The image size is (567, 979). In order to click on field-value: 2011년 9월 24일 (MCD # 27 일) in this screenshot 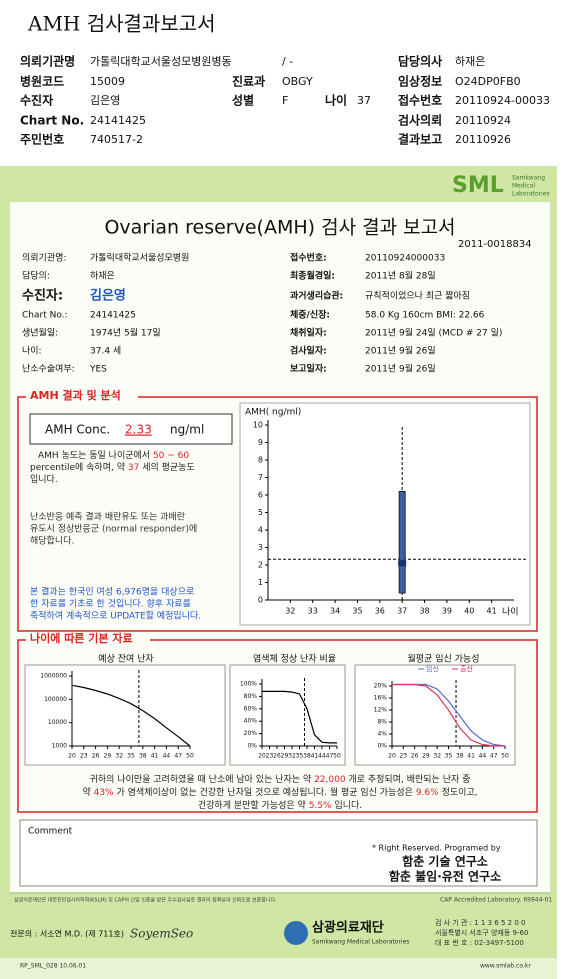, I will do `click(433, 333)`.